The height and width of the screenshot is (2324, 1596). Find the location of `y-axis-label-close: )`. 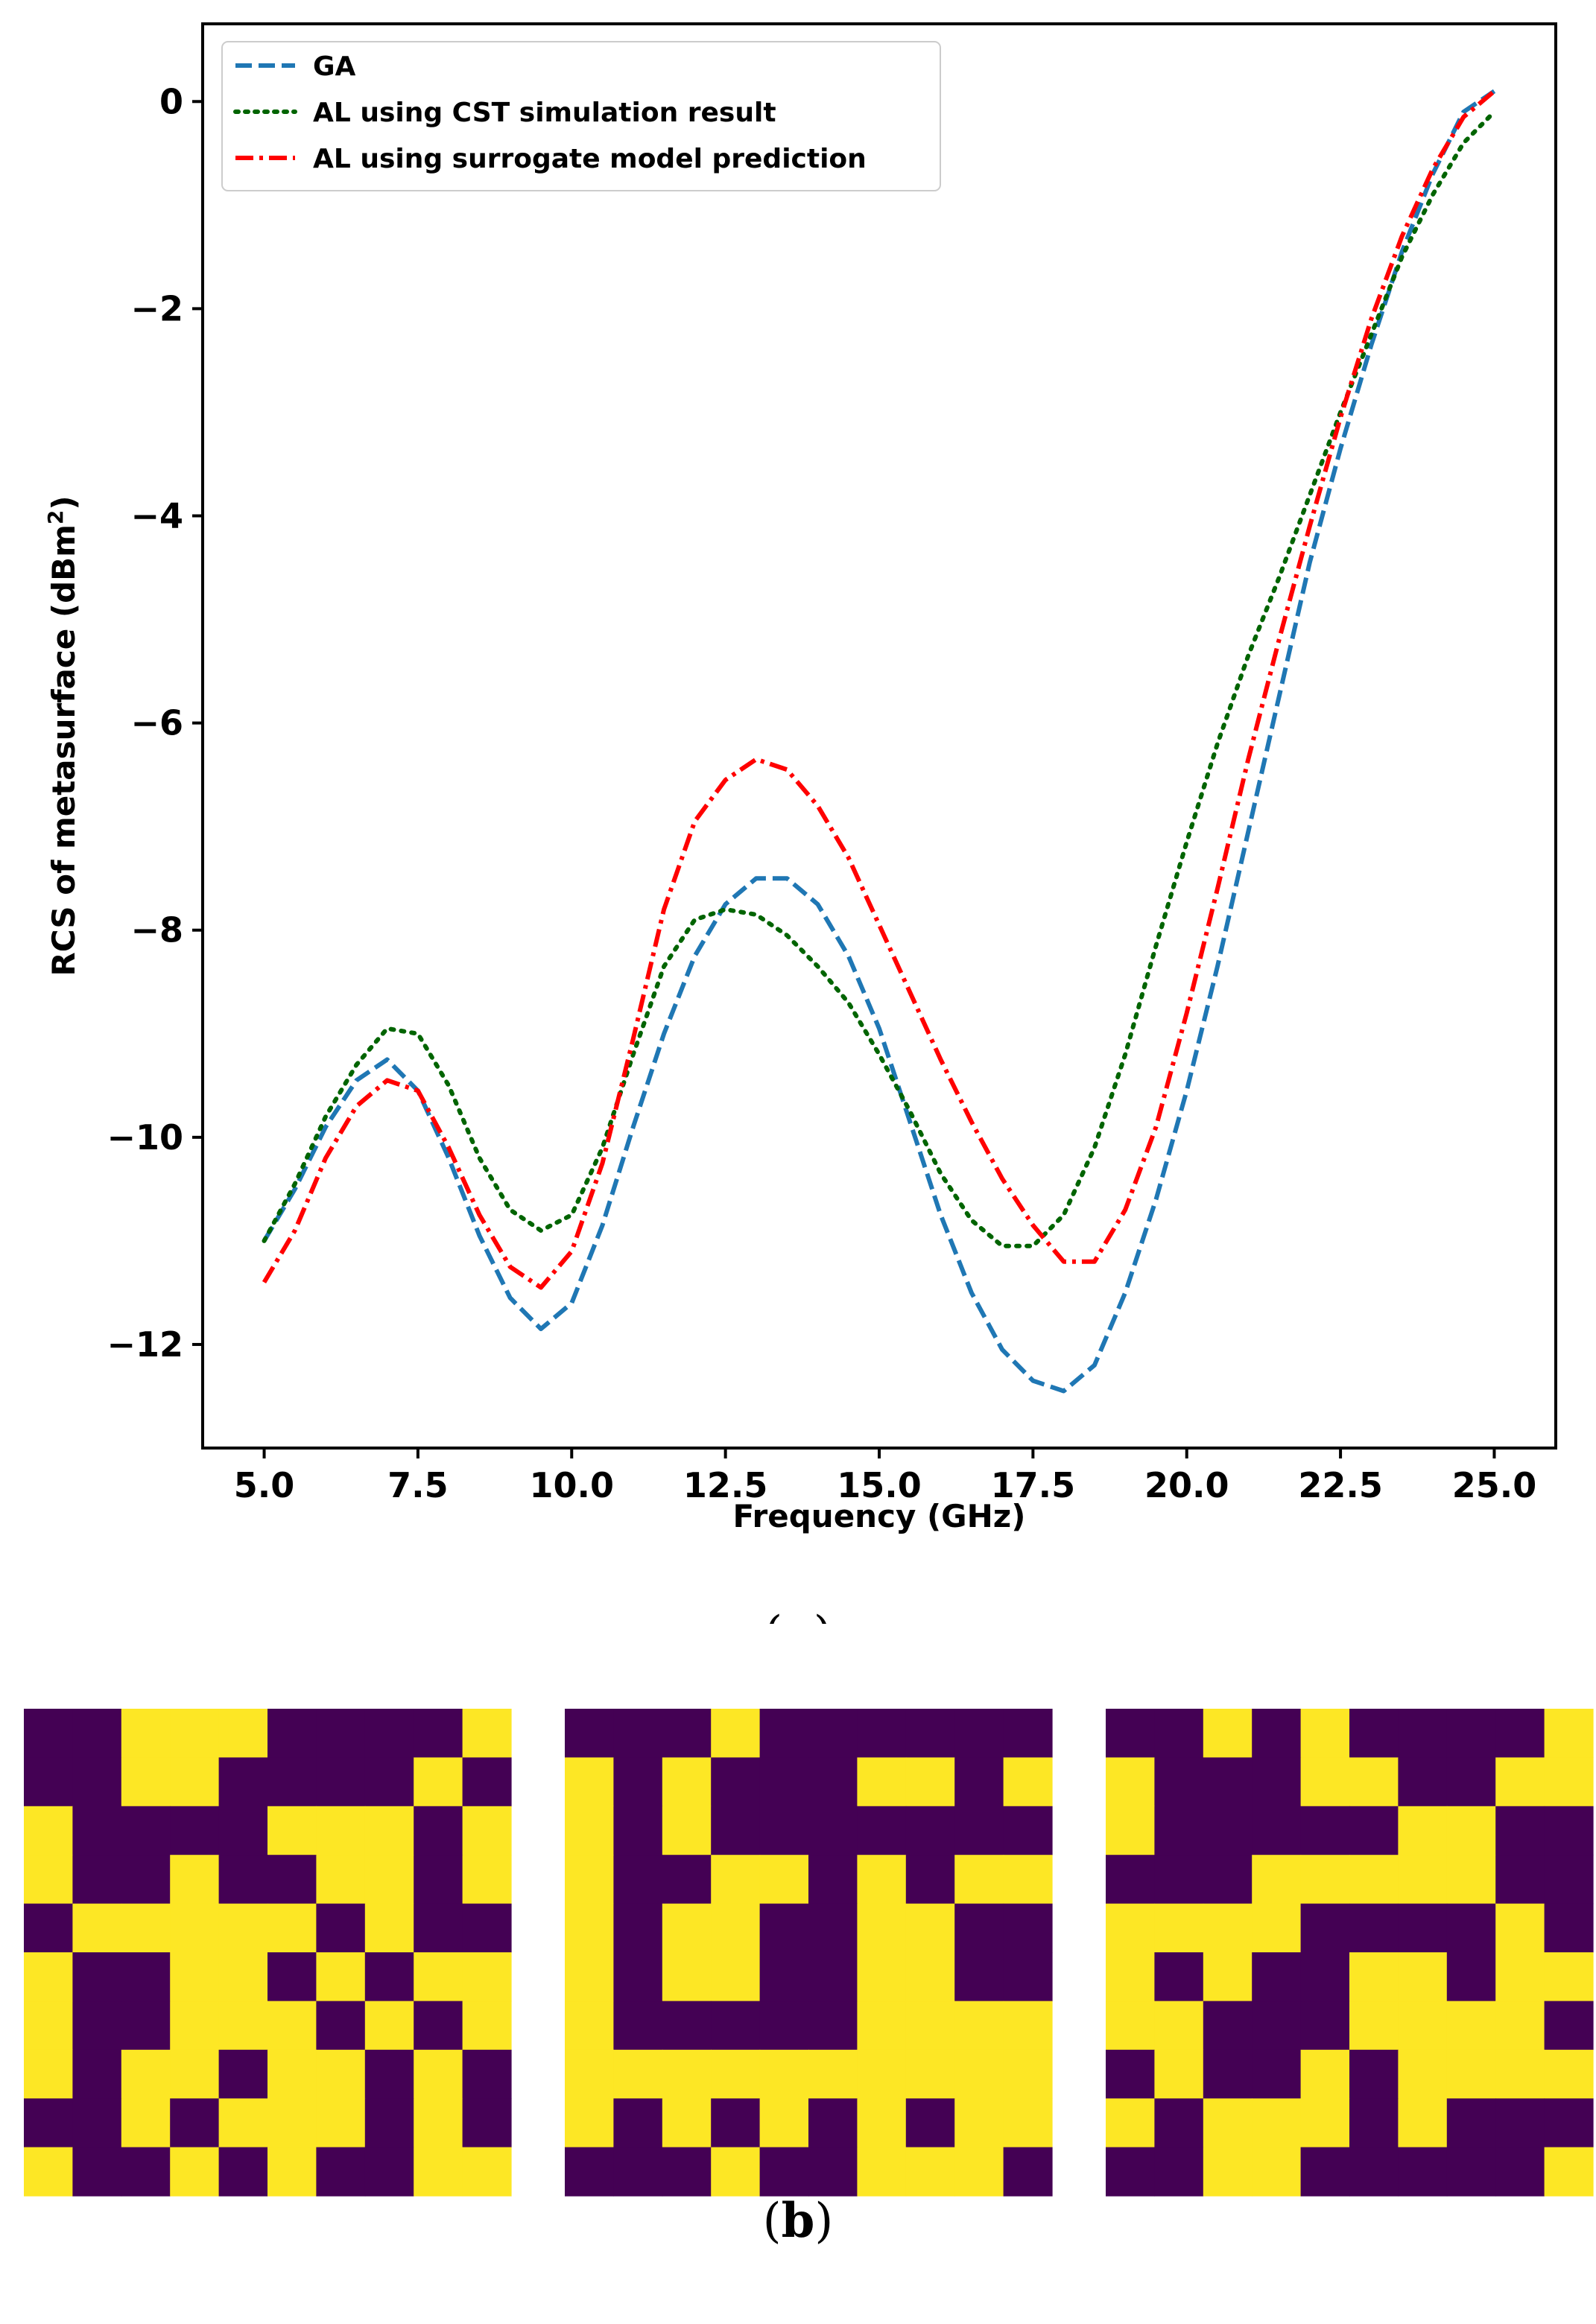

y-axis-label-close: ) is located at coordinates (63, 502).